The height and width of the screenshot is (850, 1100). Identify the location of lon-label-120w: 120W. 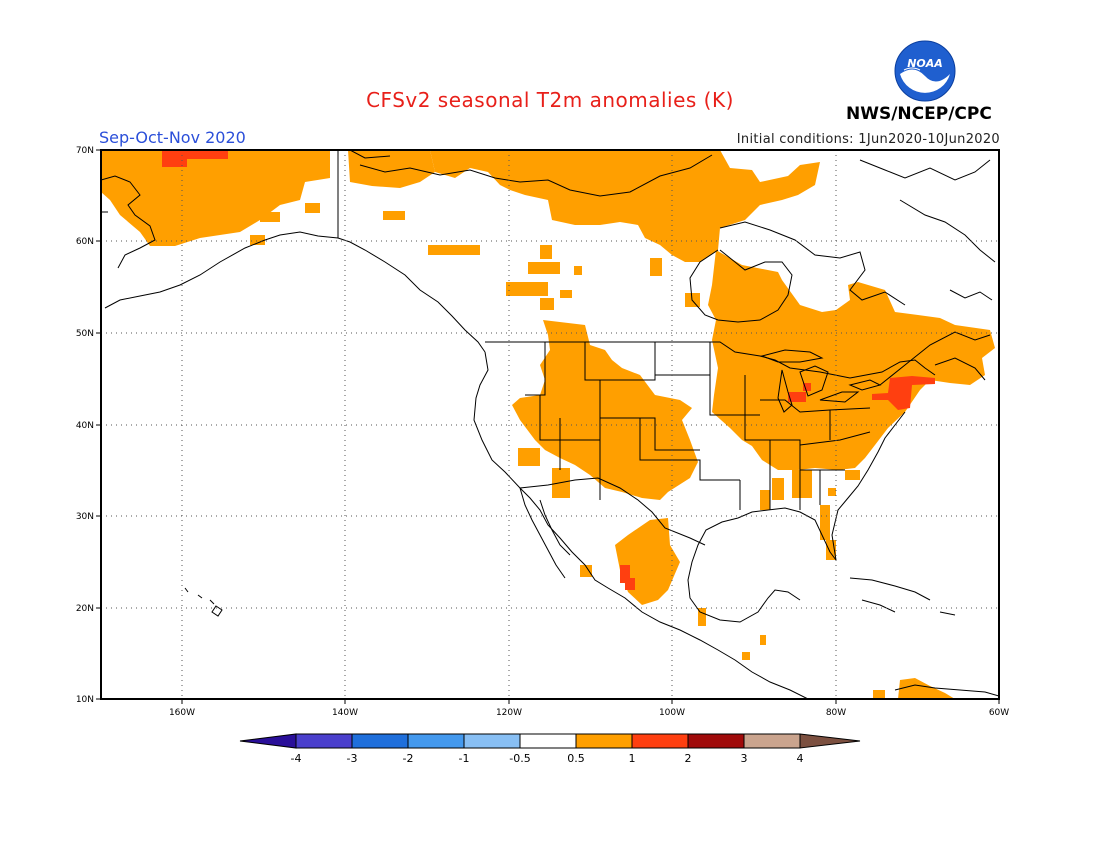
(509, 713).